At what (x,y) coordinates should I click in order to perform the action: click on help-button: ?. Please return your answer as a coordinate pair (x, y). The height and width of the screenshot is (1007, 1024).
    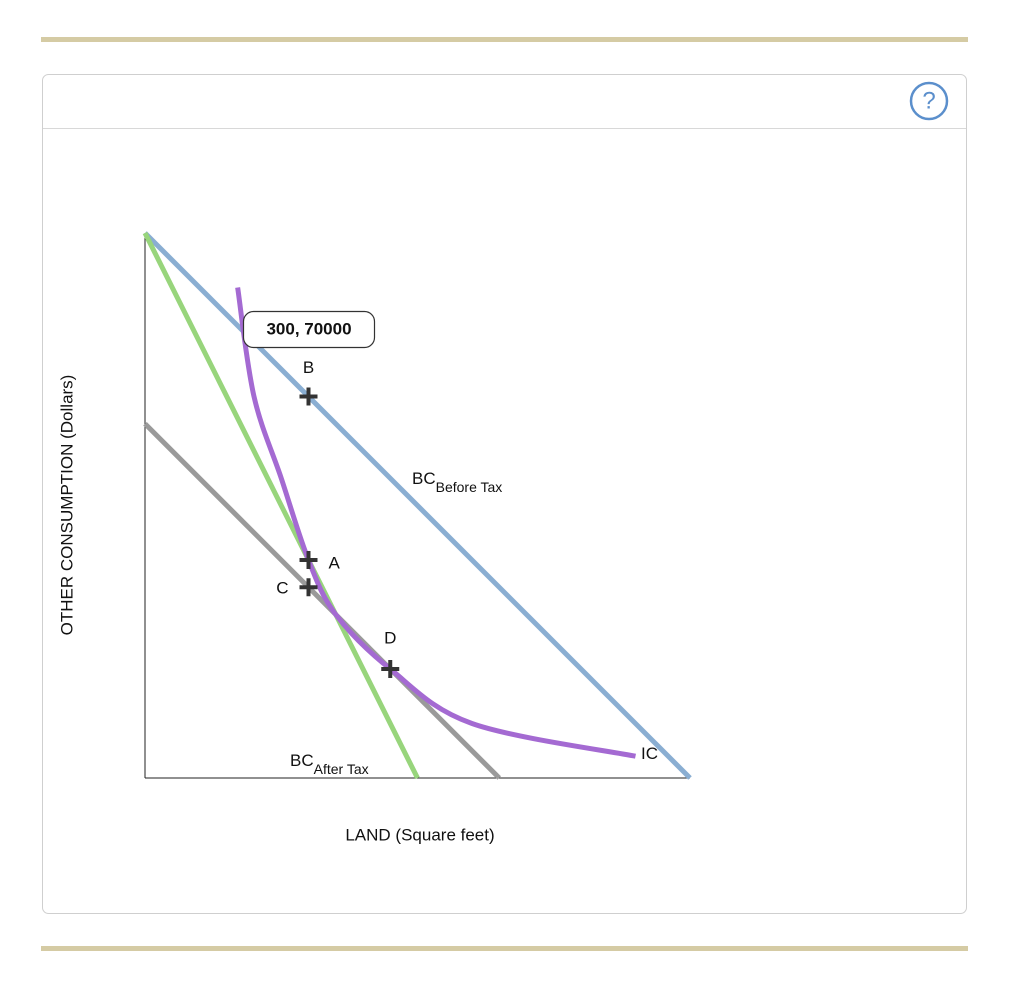
    Looking at the image, I should click on (929, 101).